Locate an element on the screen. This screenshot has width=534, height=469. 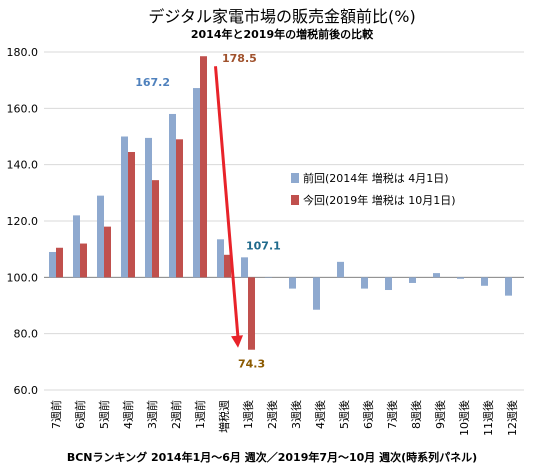
x-tick-label: 3週後 is located at coordinates (296, 414).